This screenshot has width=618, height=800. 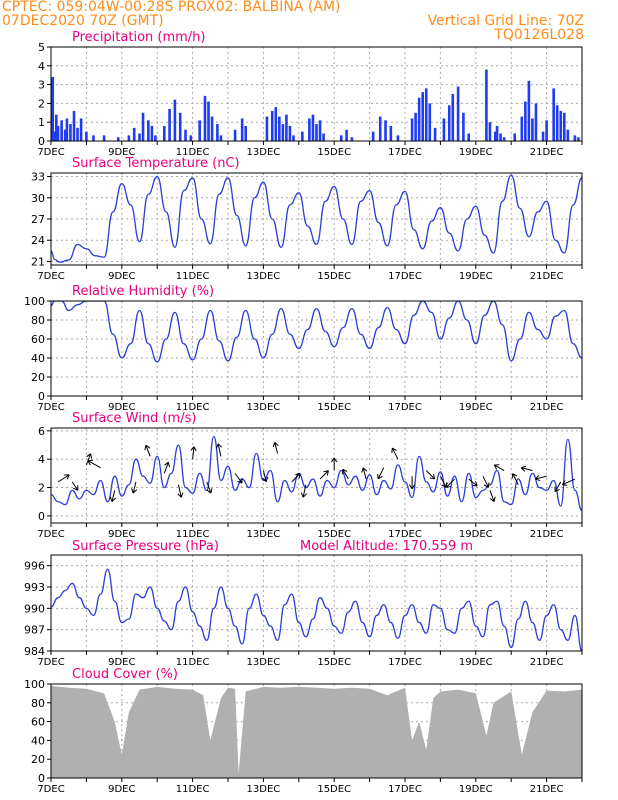 What do you see at coordinates (156, 163) in the screenshot?
I see `panel-title: Surface Temperature (nC)` at bounding box center [156, 163].